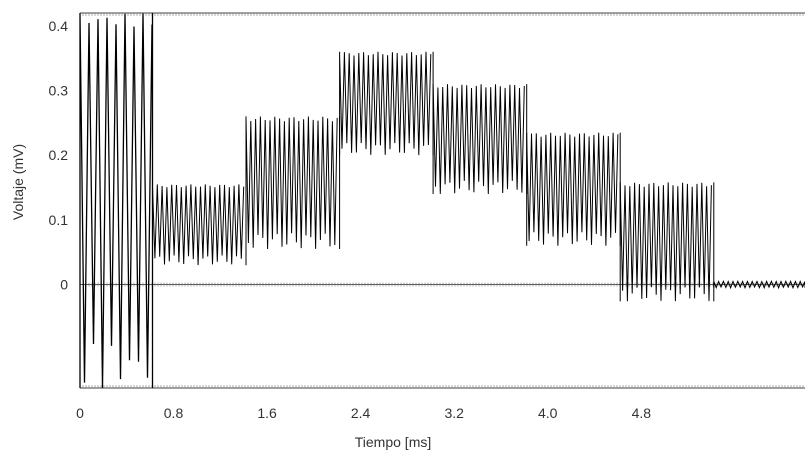 The width and height of the screenshot is (805, 453). What do you see at coordinates (59, 220) in the screenshot?
I see `y-tick-label: 0.1` at bounding box center [59, 220].